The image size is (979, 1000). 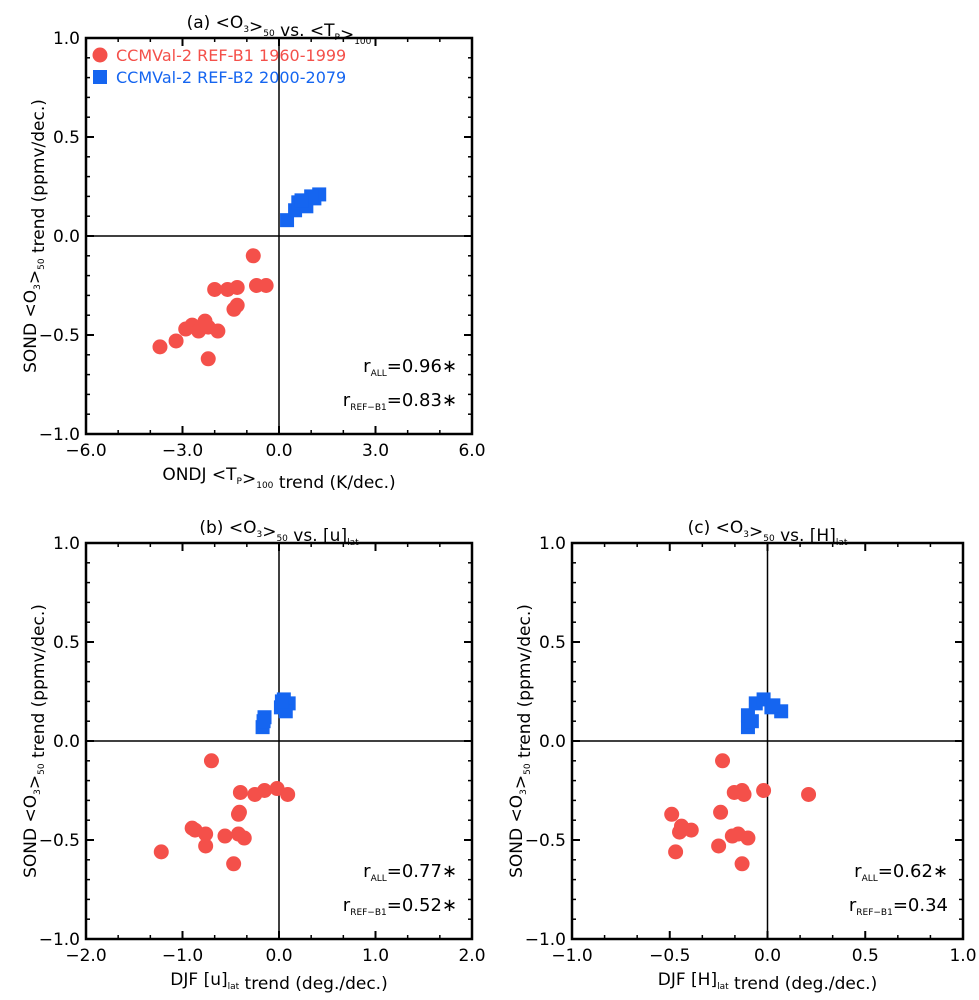 I want to click on x-axis-label-a-mid: >, so click(x=249, y=479).